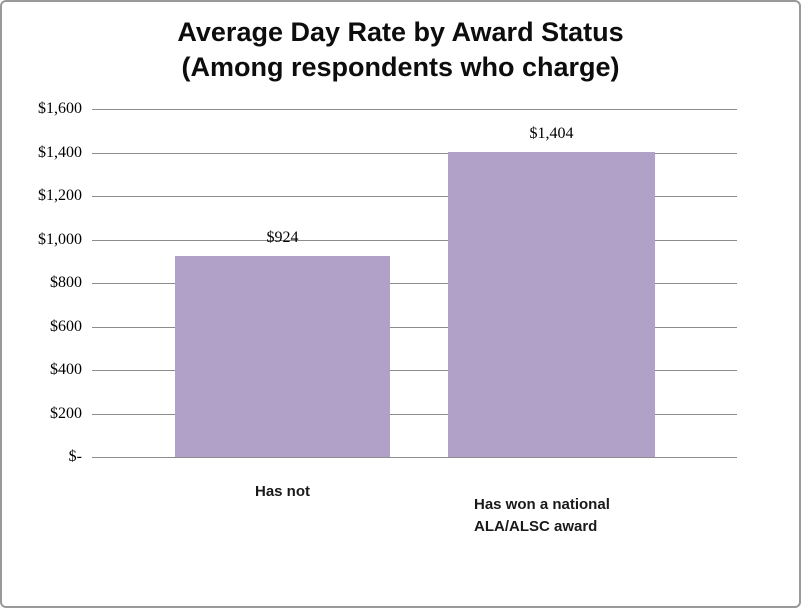 The width and height of the screenshot is (801, 608). What do you see at coordinates (60, 152) in the screenshot?
I see `y-axis-tick-label: $1,400` at bounding box center [60, 152].